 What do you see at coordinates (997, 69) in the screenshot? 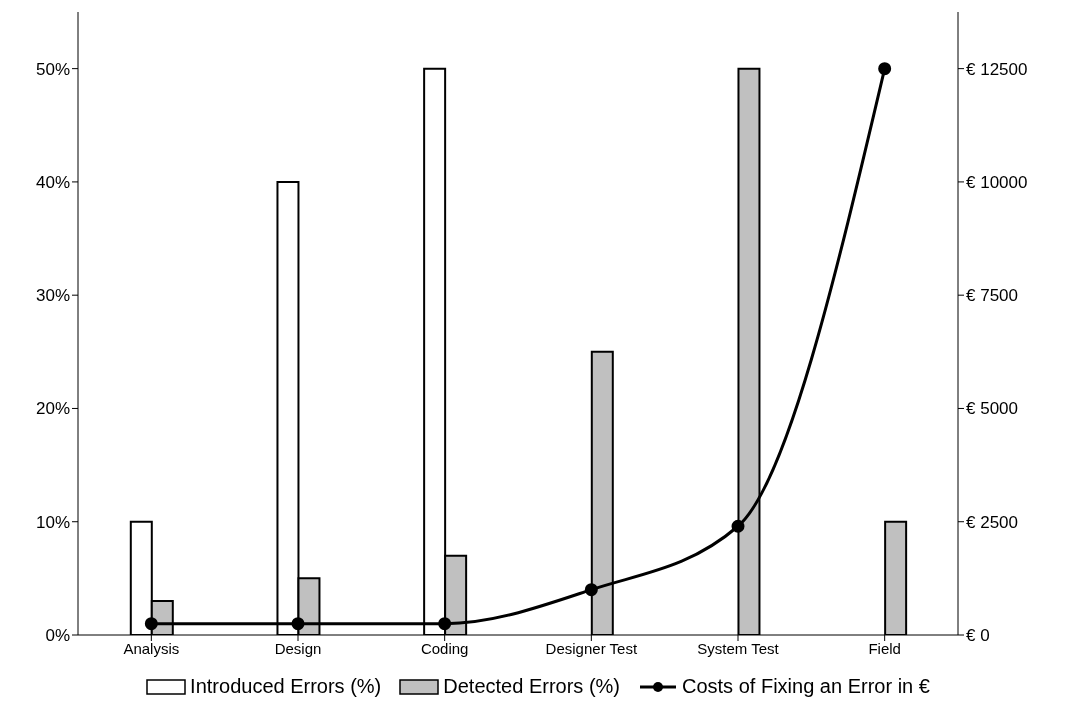
I see `y2-tick-label: € 12500` at bounding box center [997, 69].